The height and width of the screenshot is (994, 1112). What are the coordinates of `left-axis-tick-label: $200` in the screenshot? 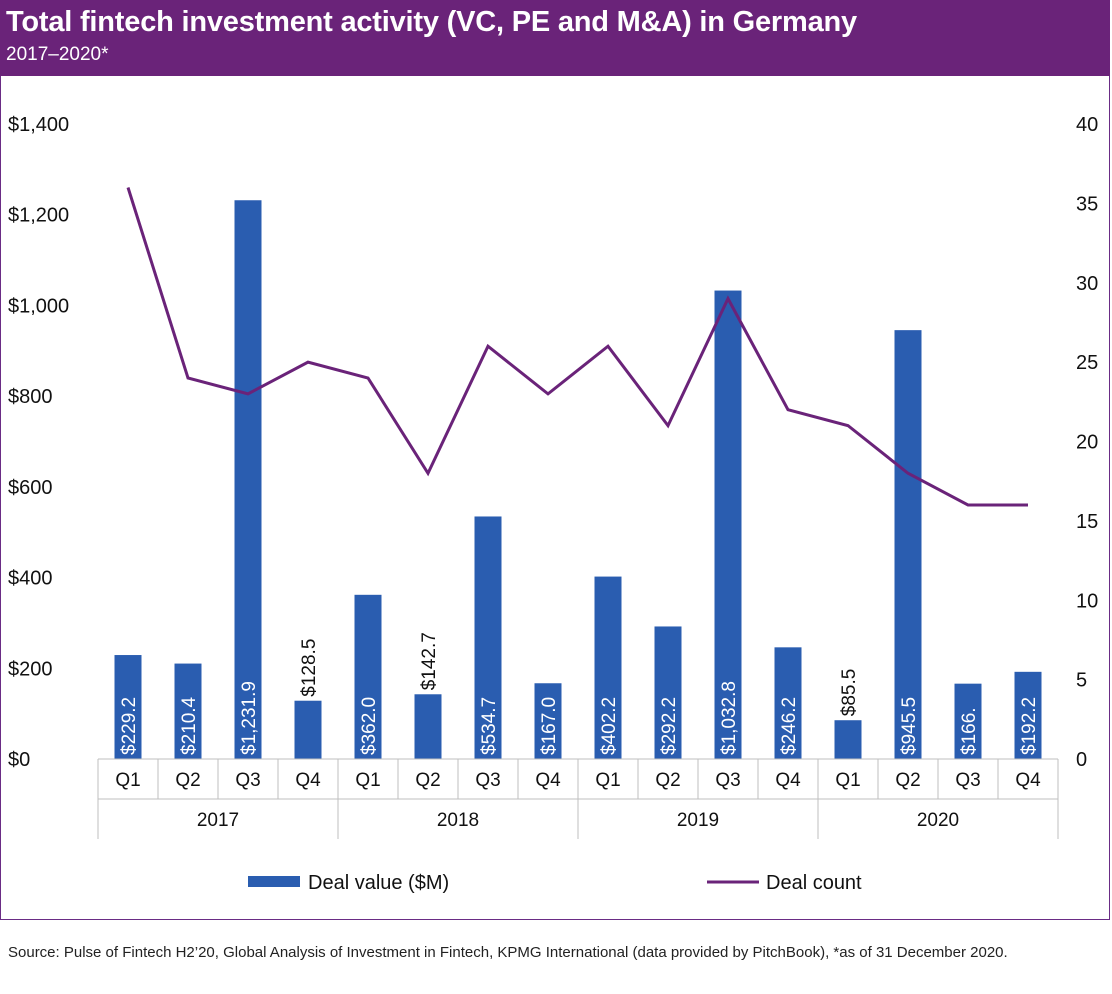 It's located at (30, 669).